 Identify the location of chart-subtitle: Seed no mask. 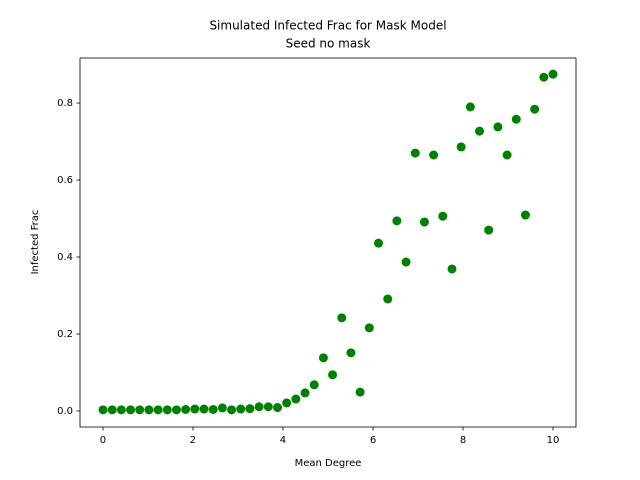
(328, 44).